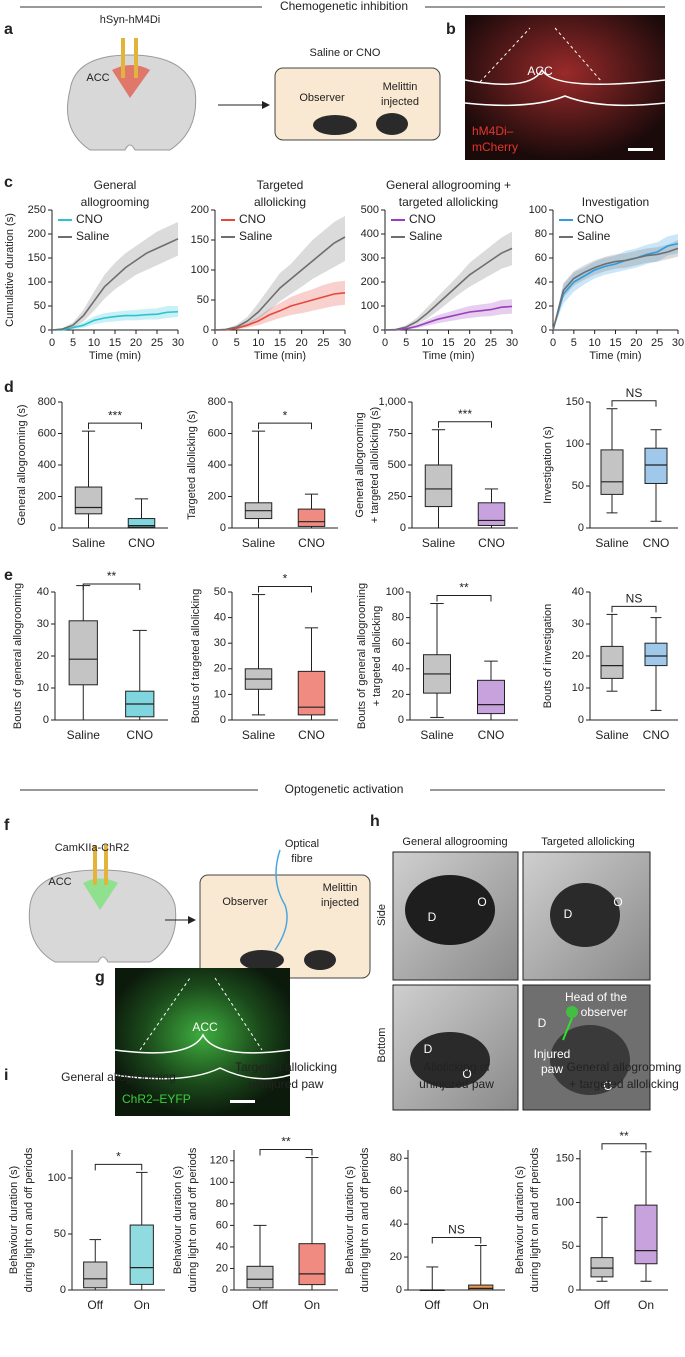 Image resolution: width=685 pixels, height=1357 pixels. I want to click on mouse-label: O, so click(607, 1086).